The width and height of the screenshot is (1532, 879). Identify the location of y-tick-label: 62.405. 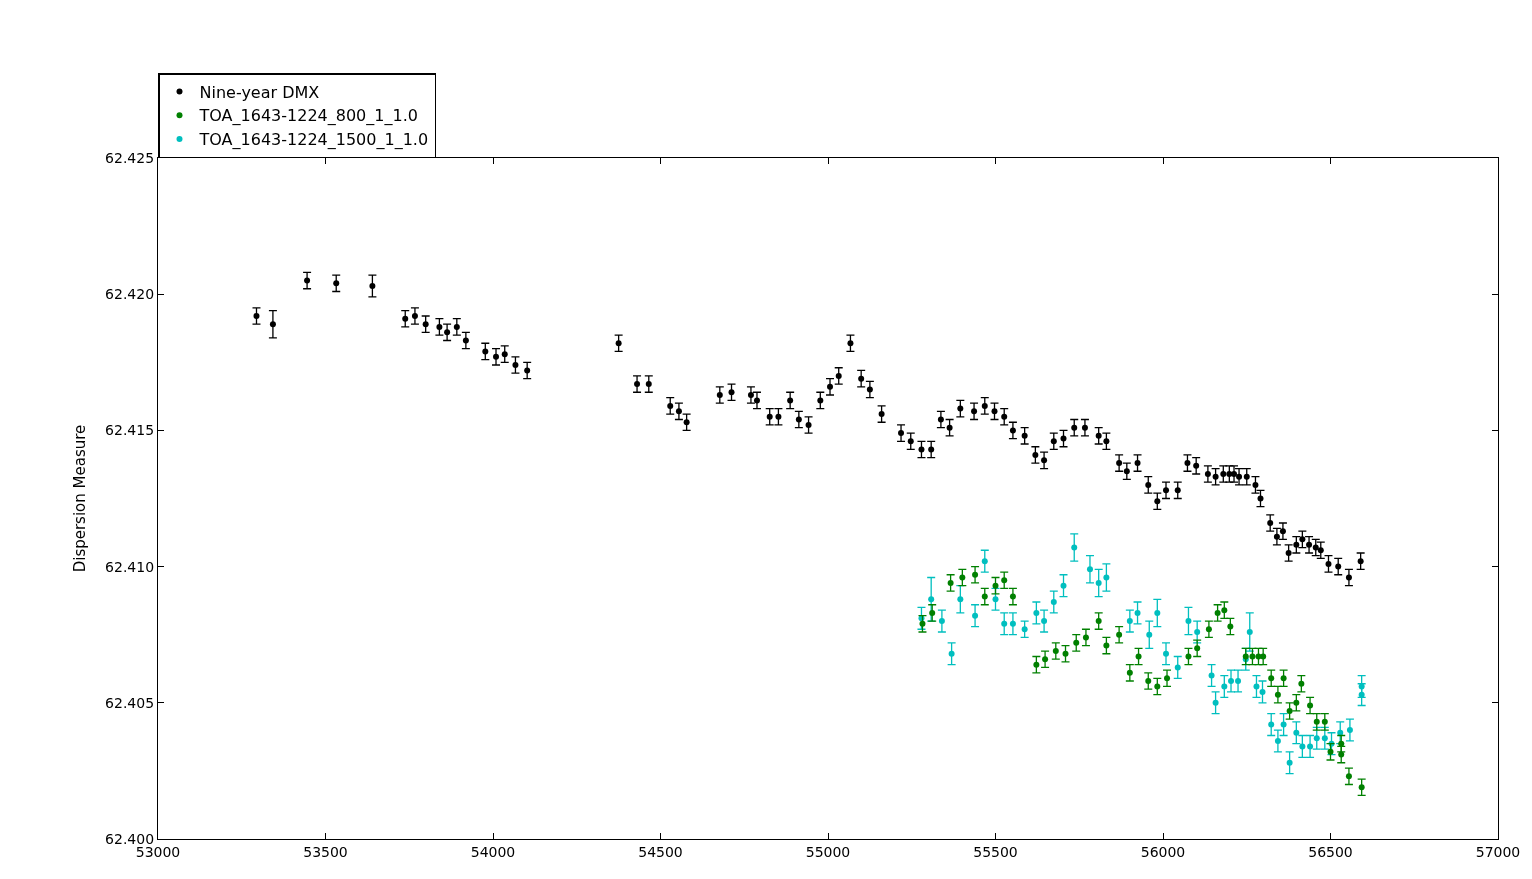
(130, 702).